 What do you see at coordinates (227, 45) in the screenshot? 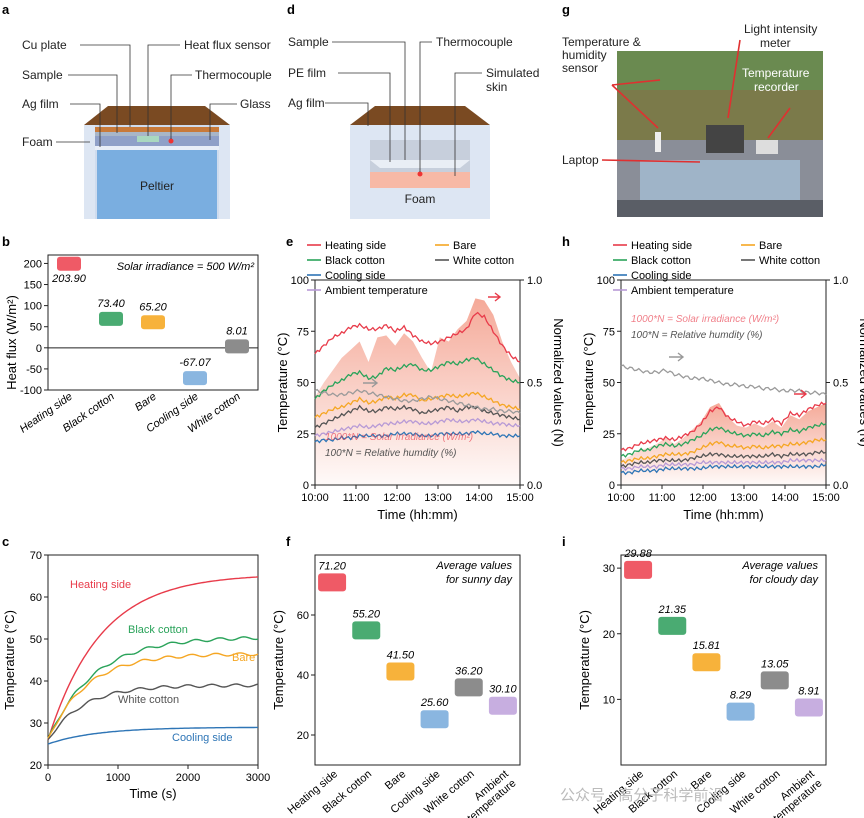
I see `label-heat-flux-sensor: Heat flux sensor` at bounding box center [227, 45].